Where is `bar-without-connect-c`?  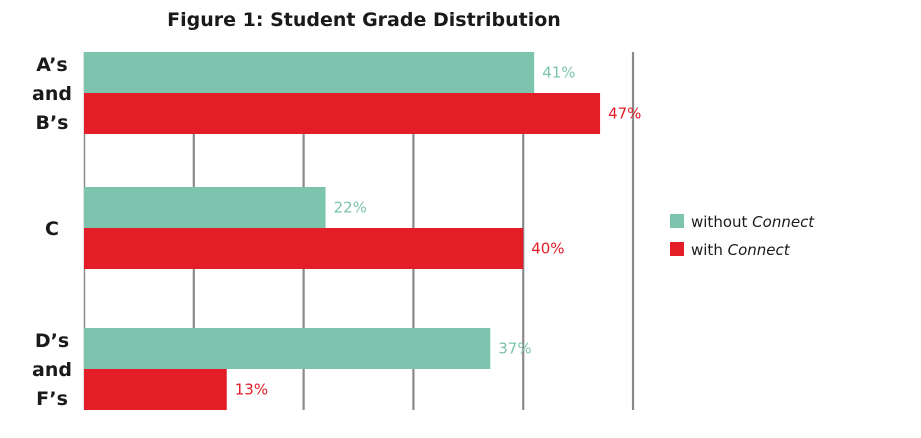 bar-without-connect-c is located at coordinates (205, 207).